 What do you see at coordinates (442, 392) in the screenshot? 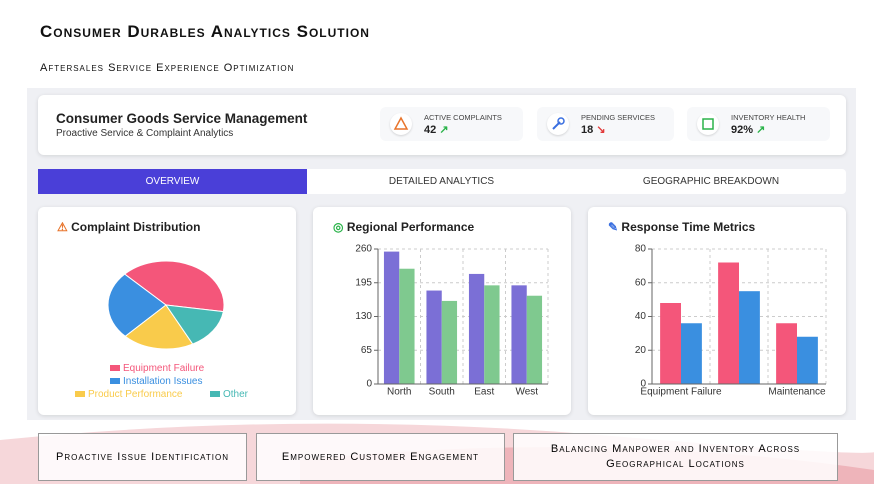
I see `x-tick-label: South` at bounding box center [442, 392].